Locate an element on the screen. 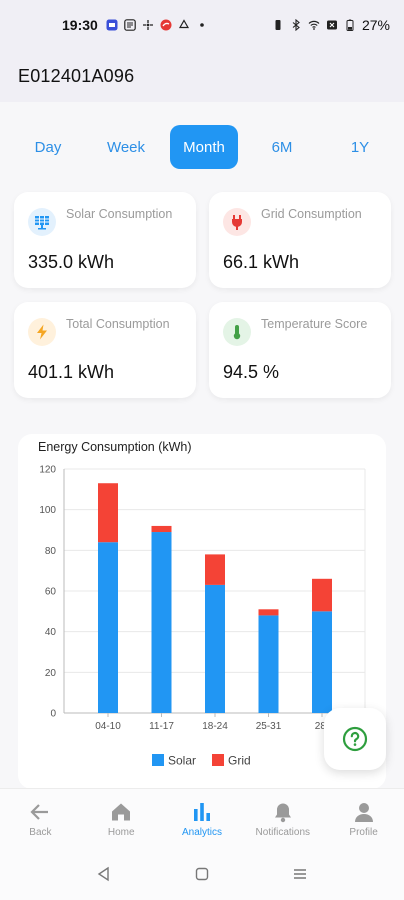  nav-home: Home is located at coordinates (121, 818).